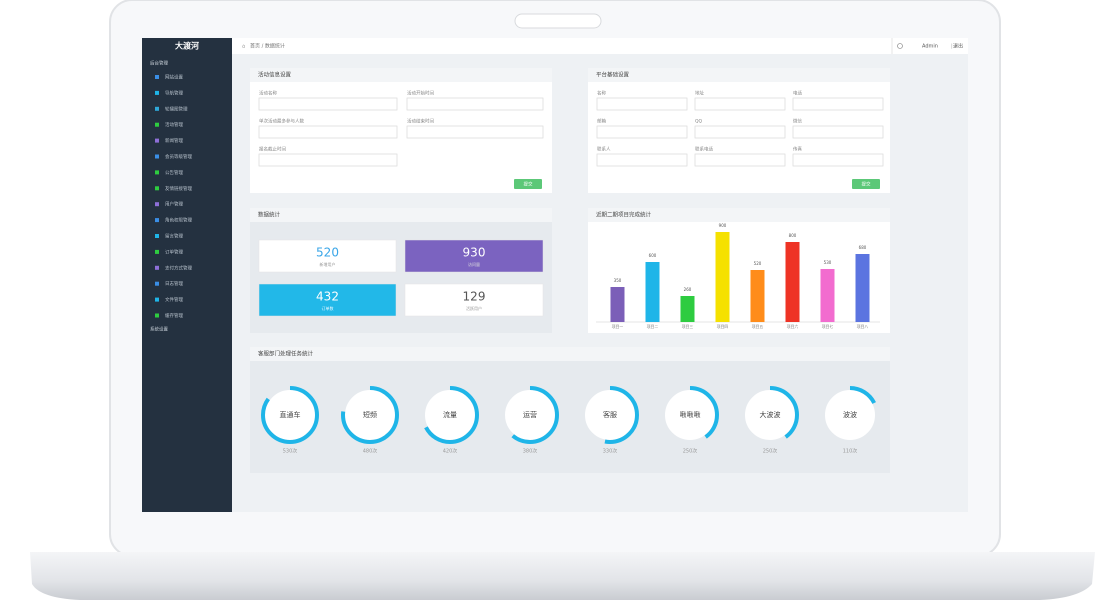  Describe the element at coordinates (797, 93) in the screenshot. I see `field-label: 电话` at that location.